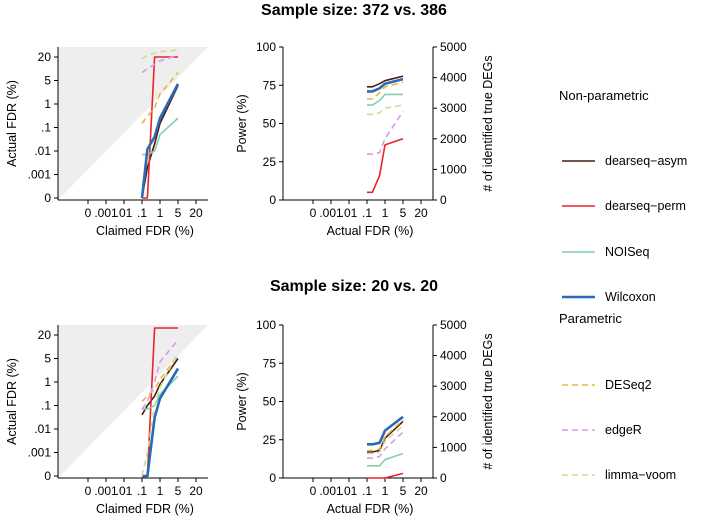 Image resolution: width=708 pixels, height=520 pixels. Describe the element at coordinates (646, 161) in the screenshot. I see `legend-label: dearseq−asym` at that location.